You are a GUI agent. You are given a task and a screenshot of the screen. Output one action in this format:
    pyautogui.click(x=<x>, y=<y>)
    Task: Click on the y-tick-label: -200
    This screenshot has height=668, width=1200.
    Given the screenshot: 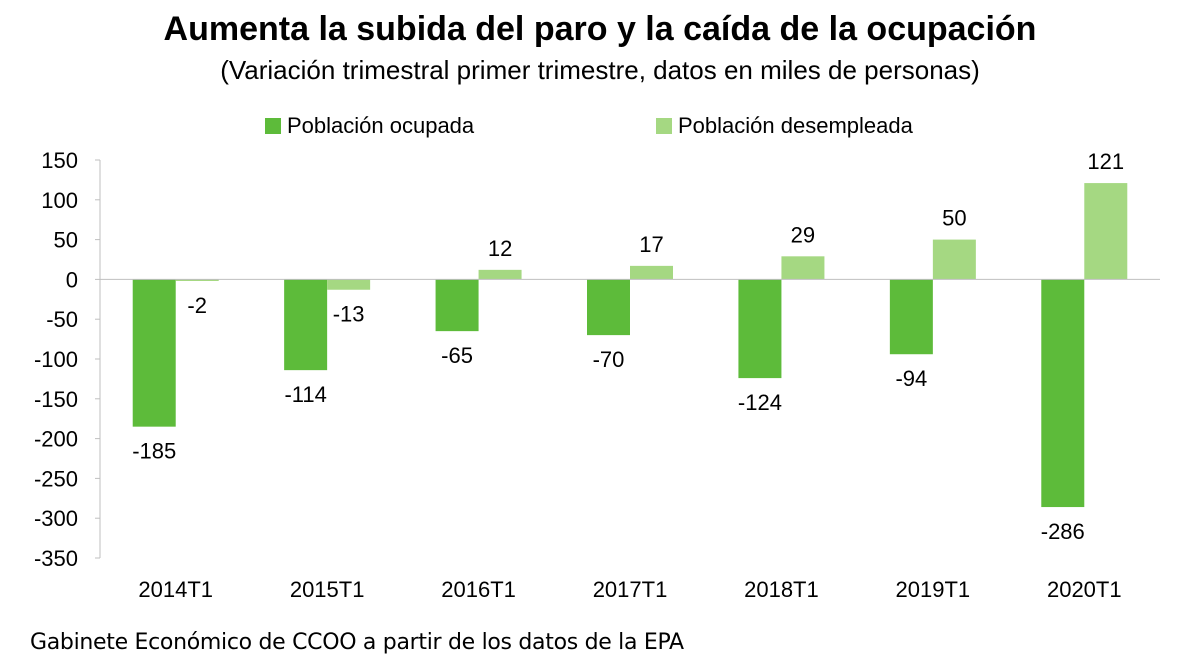 What is the action you would take?
    pyautogui.click(x=56, y=439)
    